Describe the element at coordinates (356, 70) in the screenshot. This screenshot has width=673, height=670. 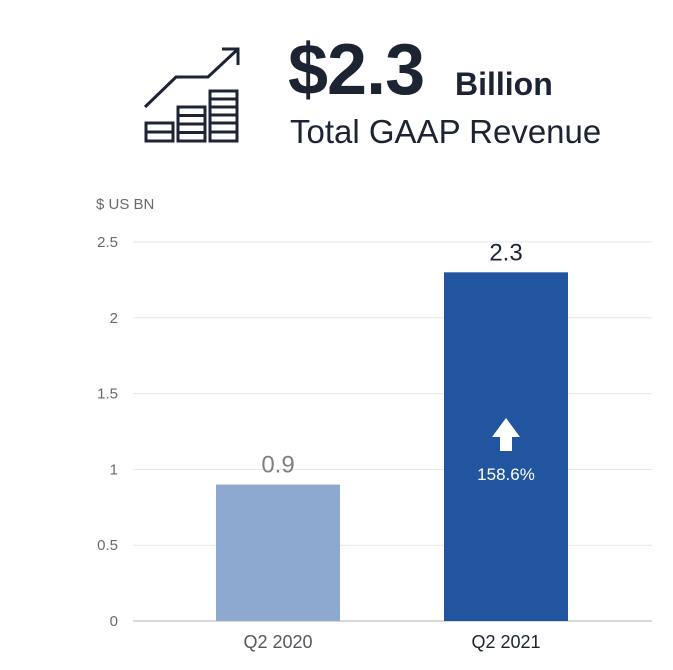
I see `headline-amount: $2.3` at that location.